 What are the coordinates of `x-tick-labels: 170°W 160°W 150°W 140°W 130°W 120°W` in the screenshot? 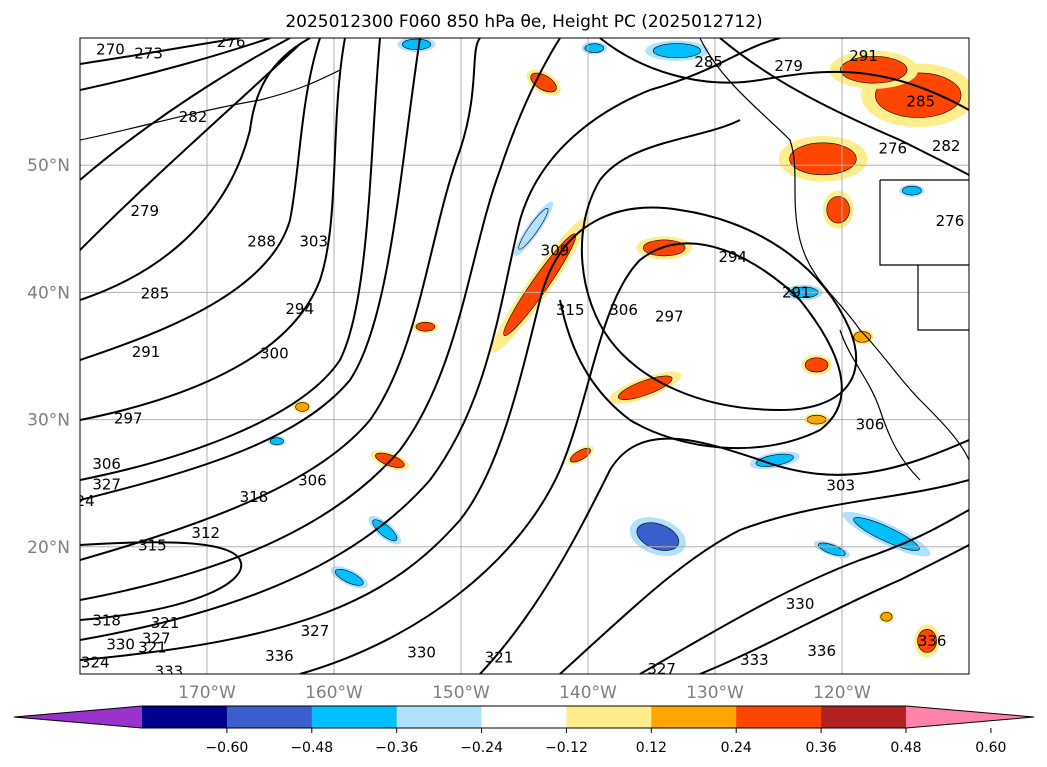 It's located at (524, 693).